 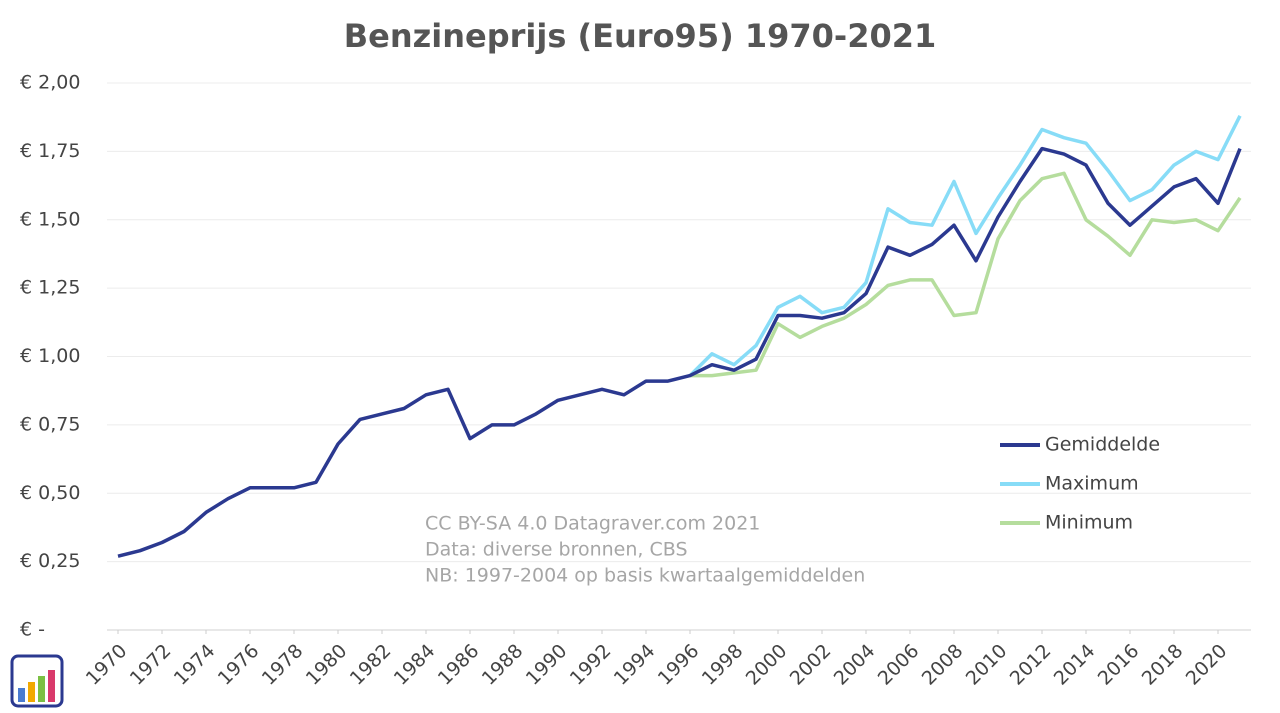 I want to click on legend-label: Gemiddelde, so click(x=1102, y=445).